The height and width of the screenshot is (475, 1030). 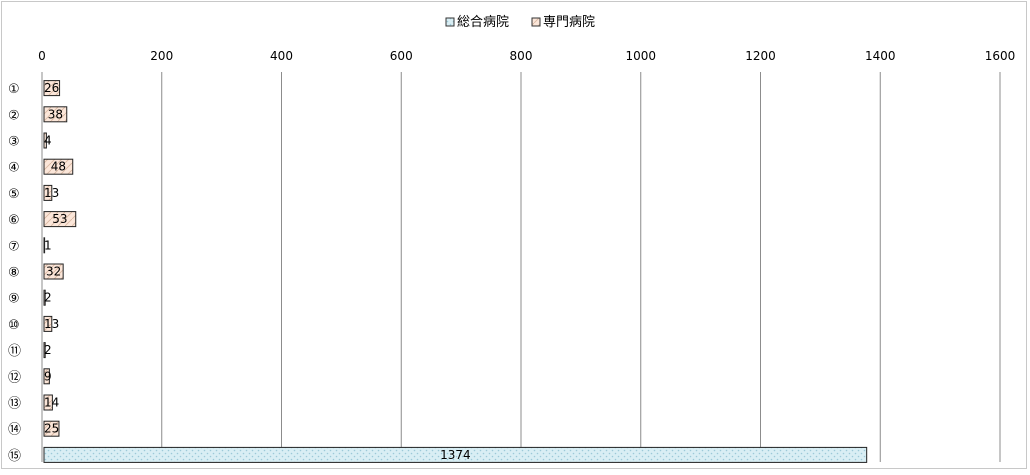 What do you see at coordinates (48, 245) in the screenshot?
I see `data-label: 1` at bounding box center [48, 245].